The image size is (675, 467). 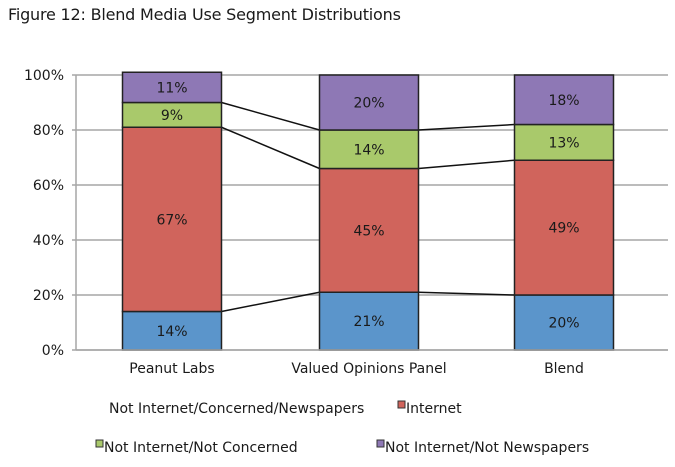 I want to click on data-label: 21%, so click(x=368, y=322).